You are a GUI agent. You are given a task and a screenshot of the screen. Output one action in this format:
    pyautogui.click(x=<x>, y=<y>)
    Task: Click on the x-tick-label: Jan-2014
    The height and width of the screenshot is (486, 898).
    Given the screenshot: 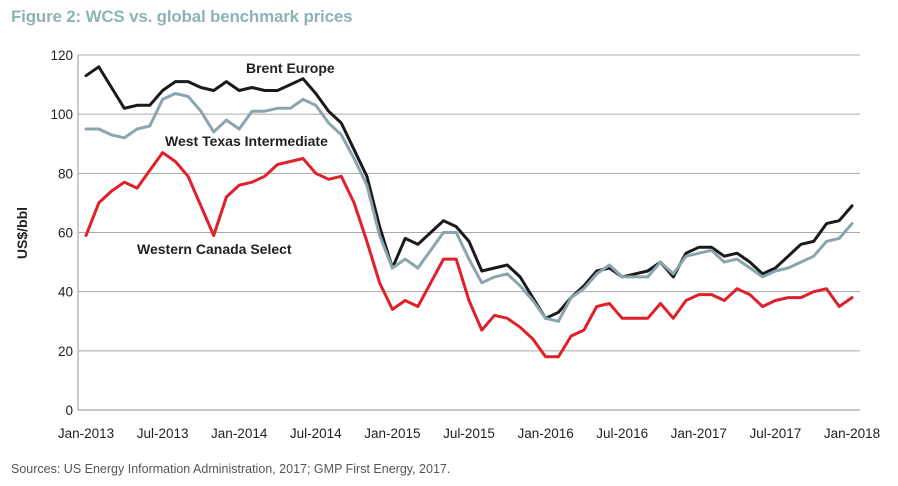 What is the action you would take?
    pyautogui.click(x=239, y=433)
    